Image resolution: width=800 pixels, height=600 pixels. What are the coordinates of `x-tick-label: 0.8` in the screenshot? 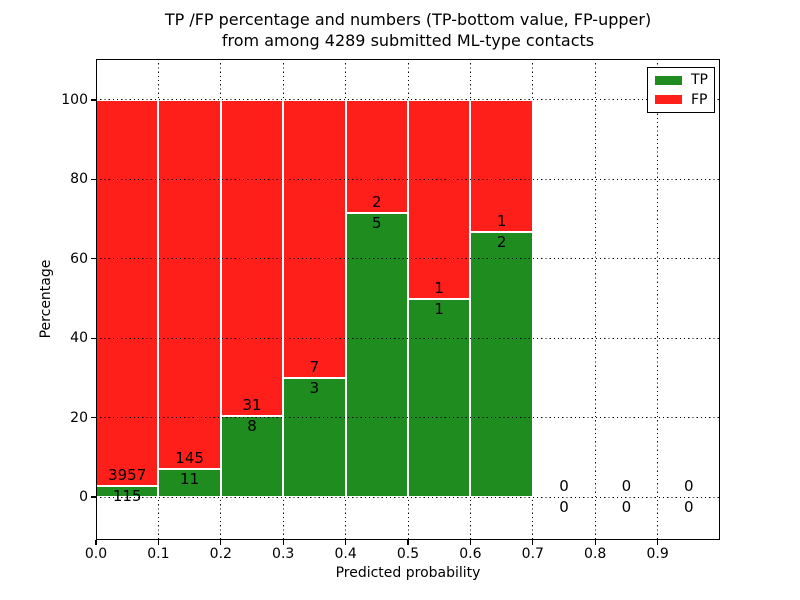 It's located at (595, 554).